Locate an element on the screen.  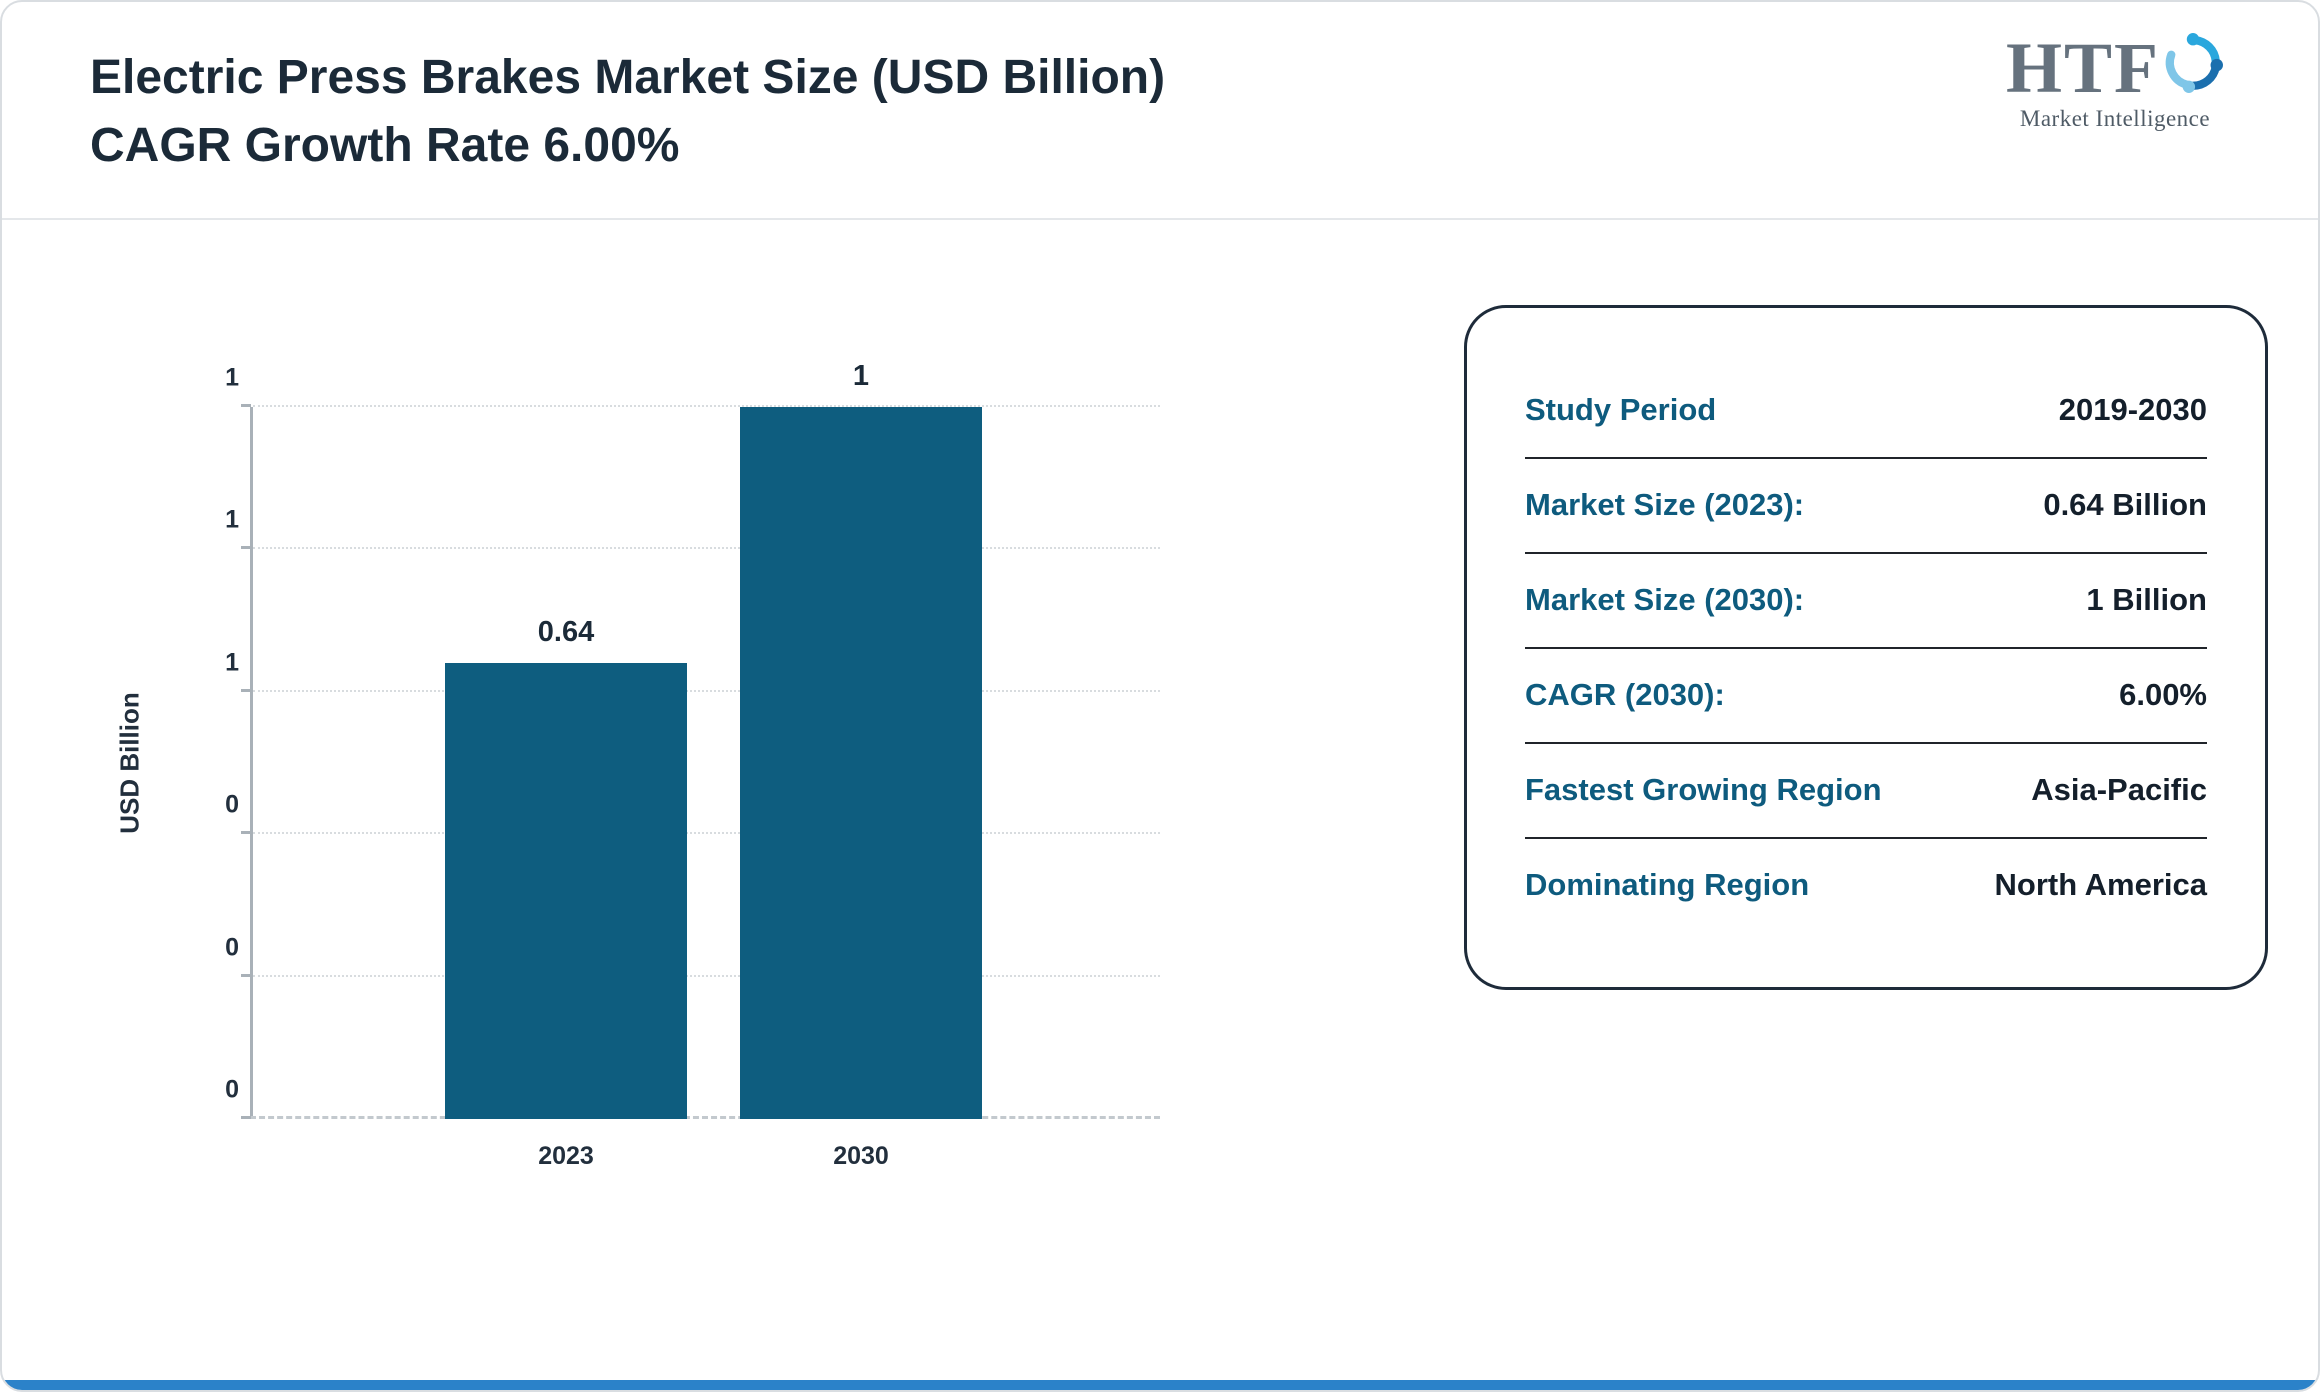
x-tick-label-2030: 2030 is located at coordinates (861, 1156).